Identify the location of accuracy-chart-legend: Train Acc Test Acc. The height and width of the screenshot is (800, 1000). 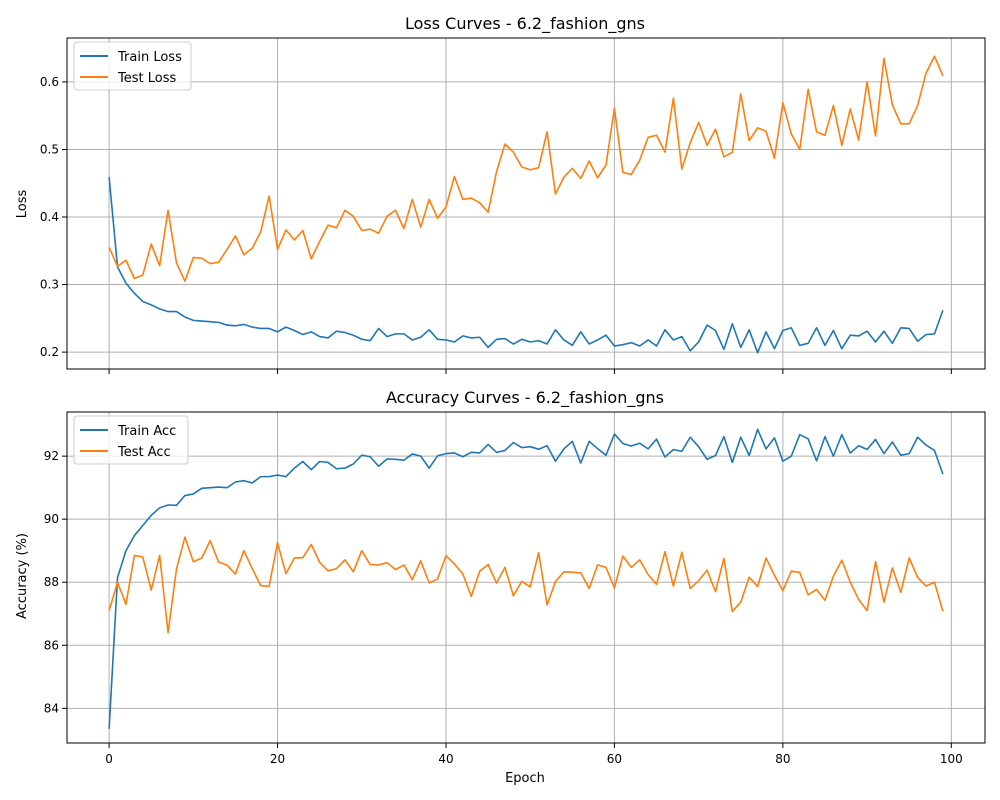
(131, 440).